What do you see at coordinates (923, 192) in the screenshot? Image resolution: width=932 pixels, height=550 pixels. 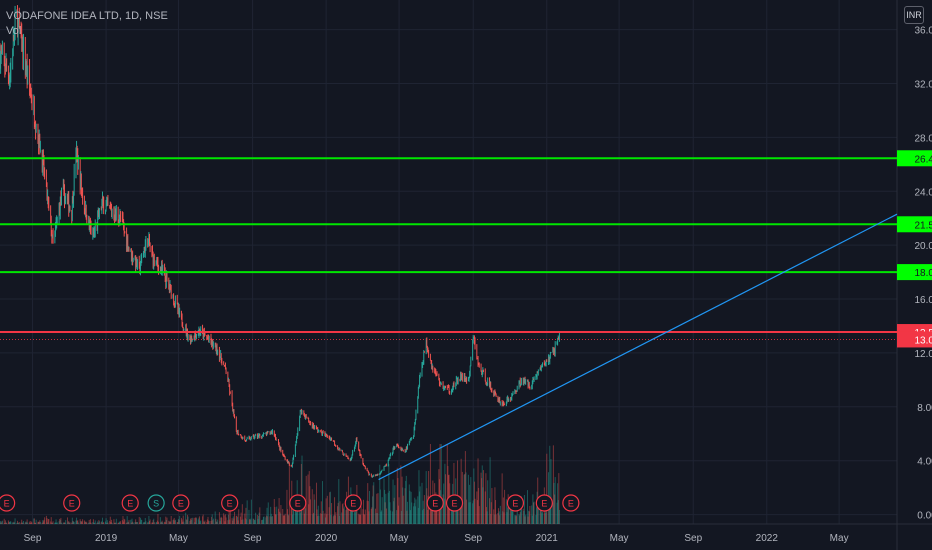 I see `y-tick-label: 24.00` at bounding box center [923, 192].